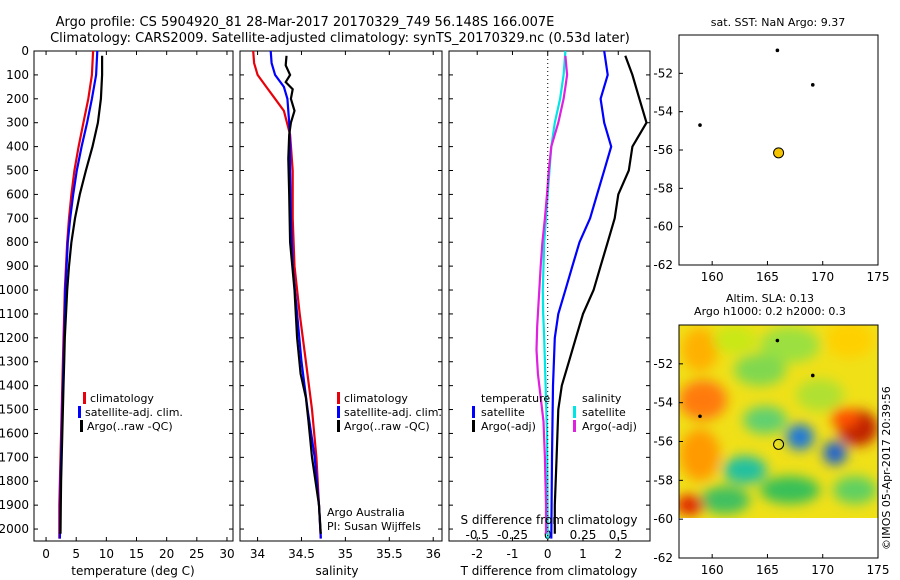 The height and width of the screenshot is (580, 900). Describe the element at coordinates (17, 194) in the screenshot. I see `y-tick-label: 600` at that location.